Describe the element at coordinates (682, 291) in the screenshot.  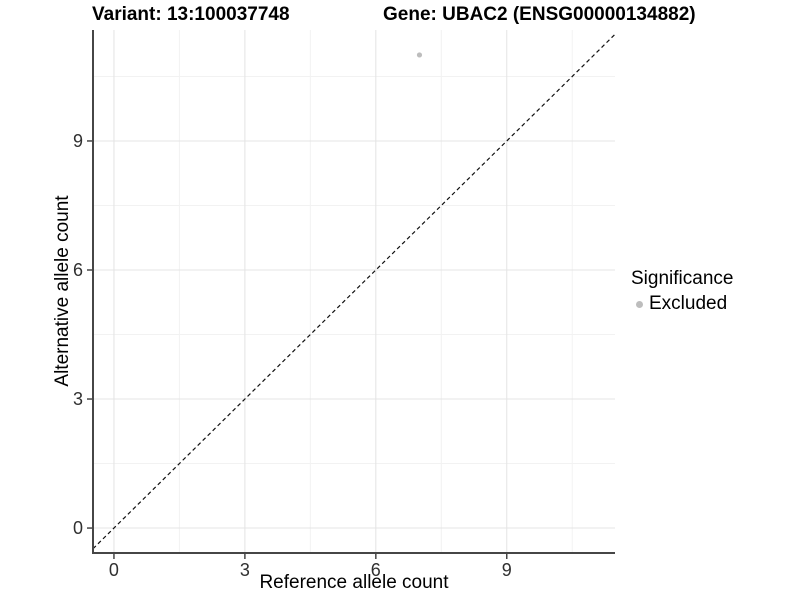
I see `legend: Significance Excluded` at that location.